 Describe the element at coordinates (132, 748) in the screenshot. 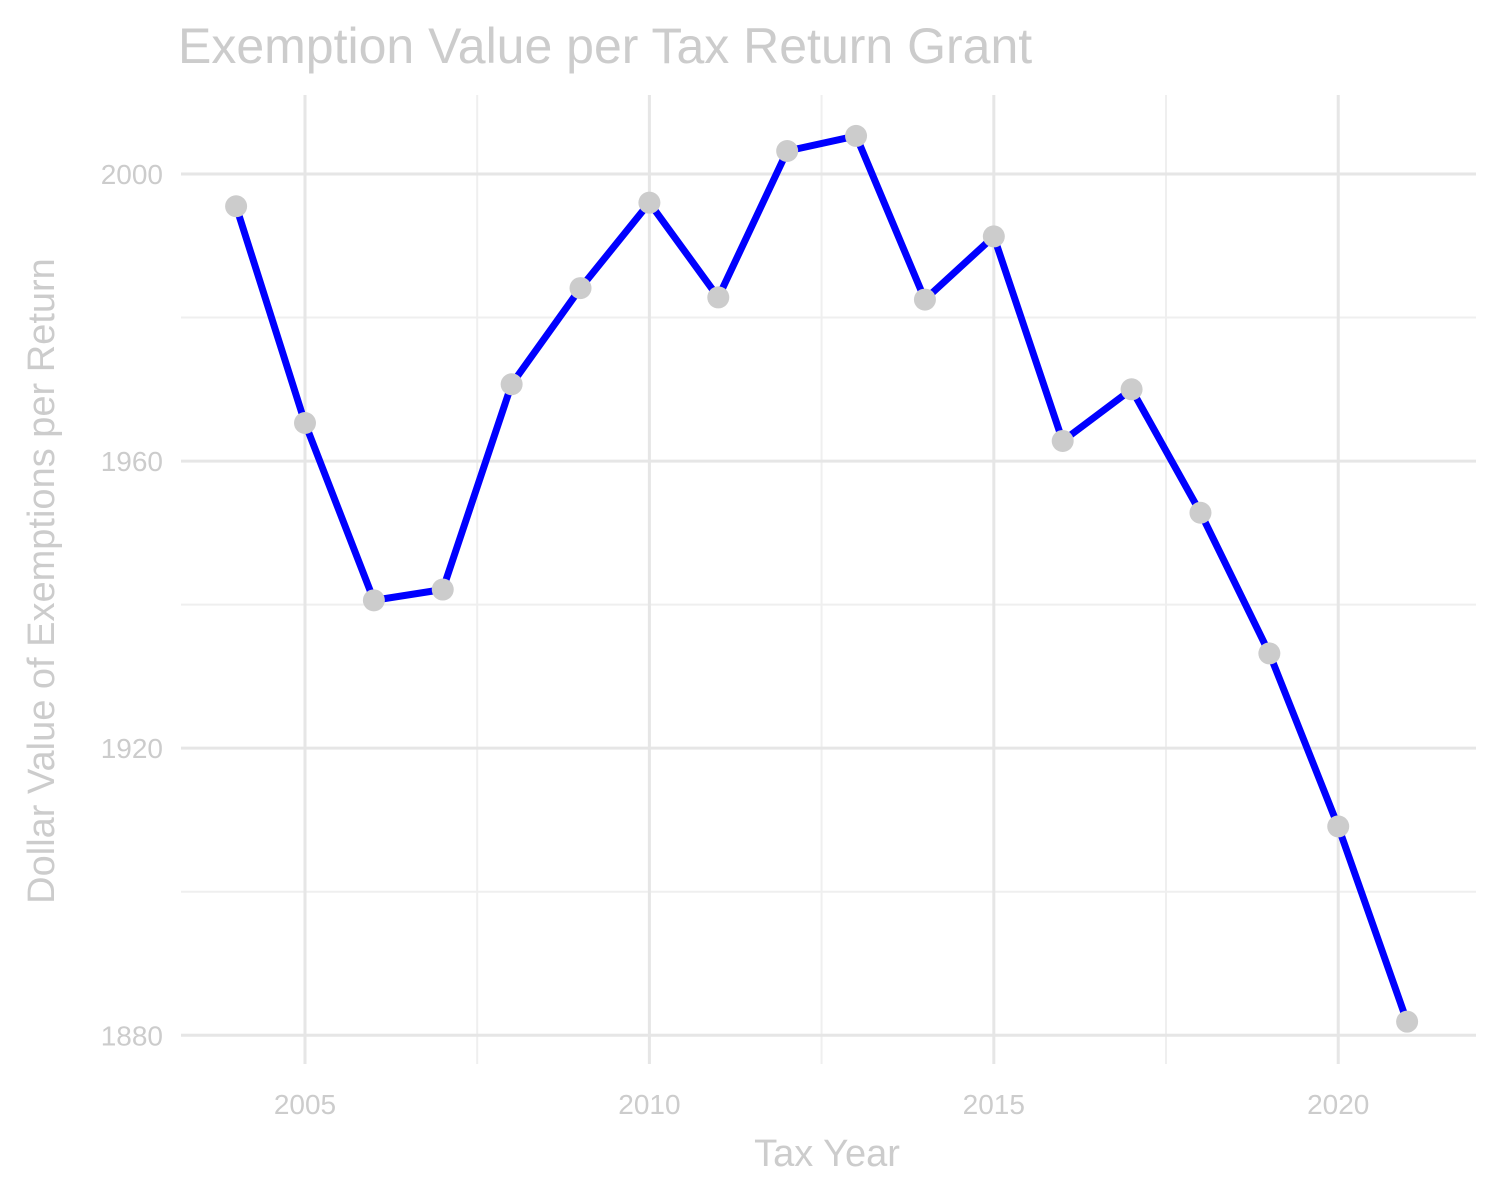

I see `y-tick-label: 1920` at that location.